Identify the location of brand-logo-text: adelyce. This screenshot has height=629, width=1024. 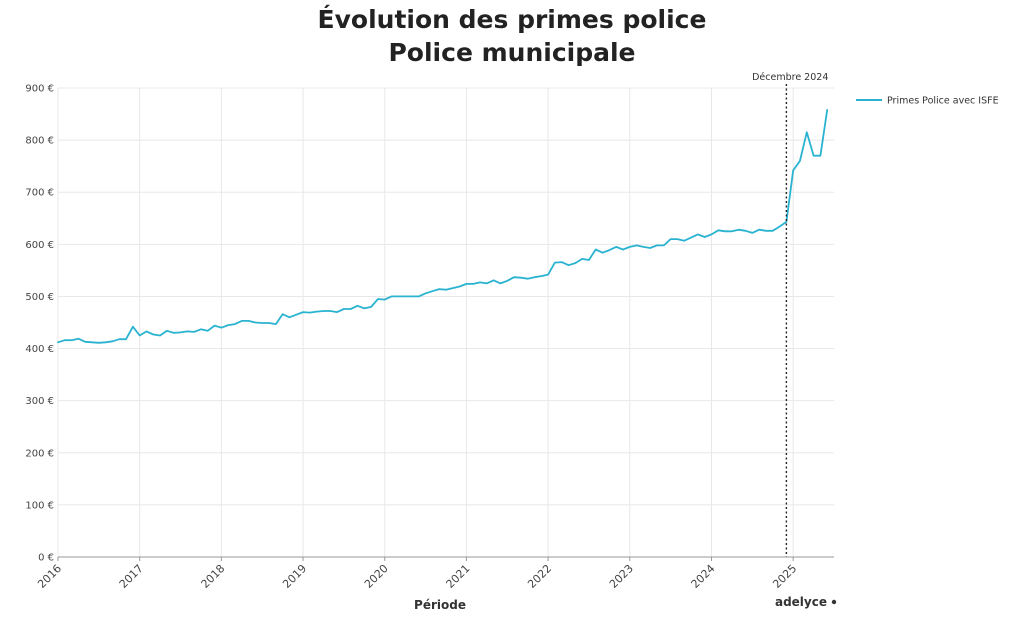
(801, 602).